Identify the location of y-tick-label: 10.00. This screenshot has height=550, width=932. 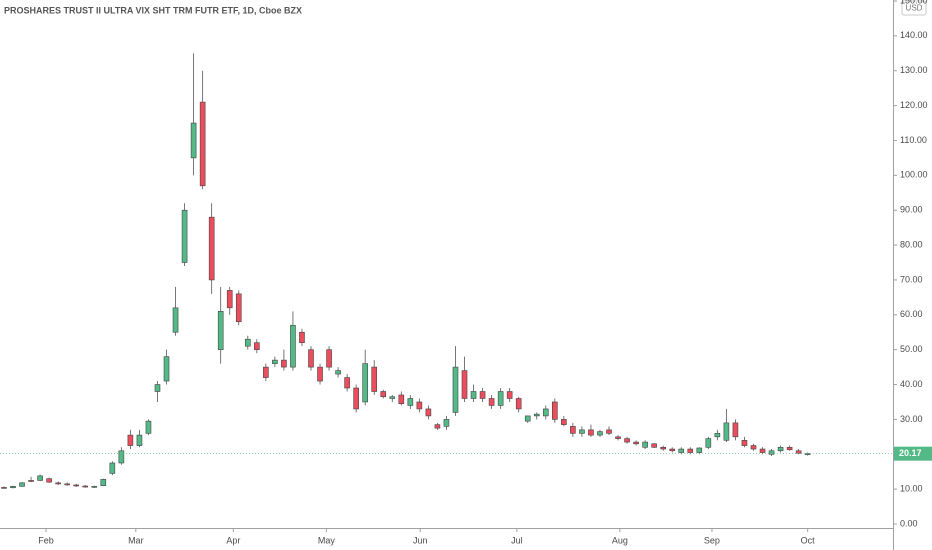
(911, 489).